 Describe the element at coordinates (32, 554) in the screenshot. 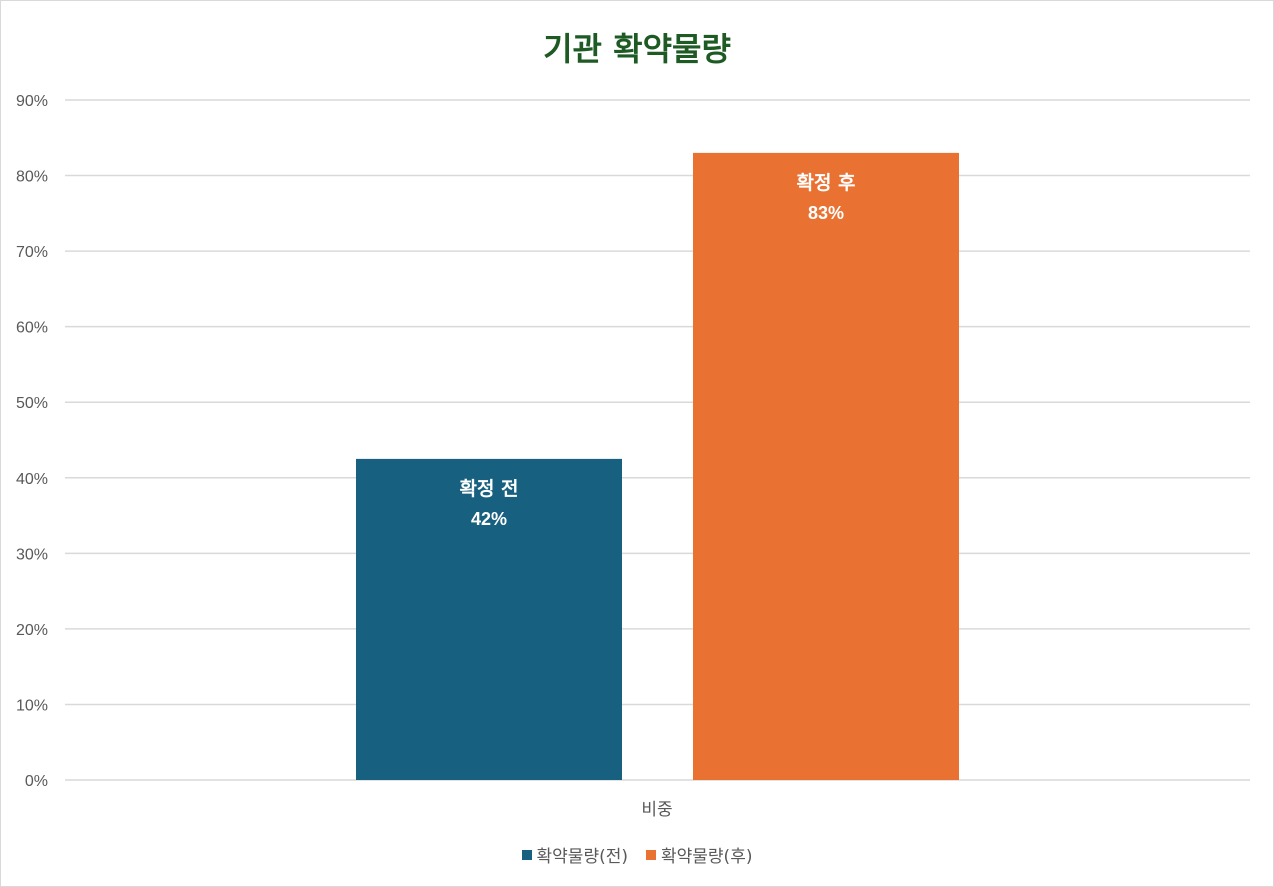

I see `y-tick-label: 30%` at that location.